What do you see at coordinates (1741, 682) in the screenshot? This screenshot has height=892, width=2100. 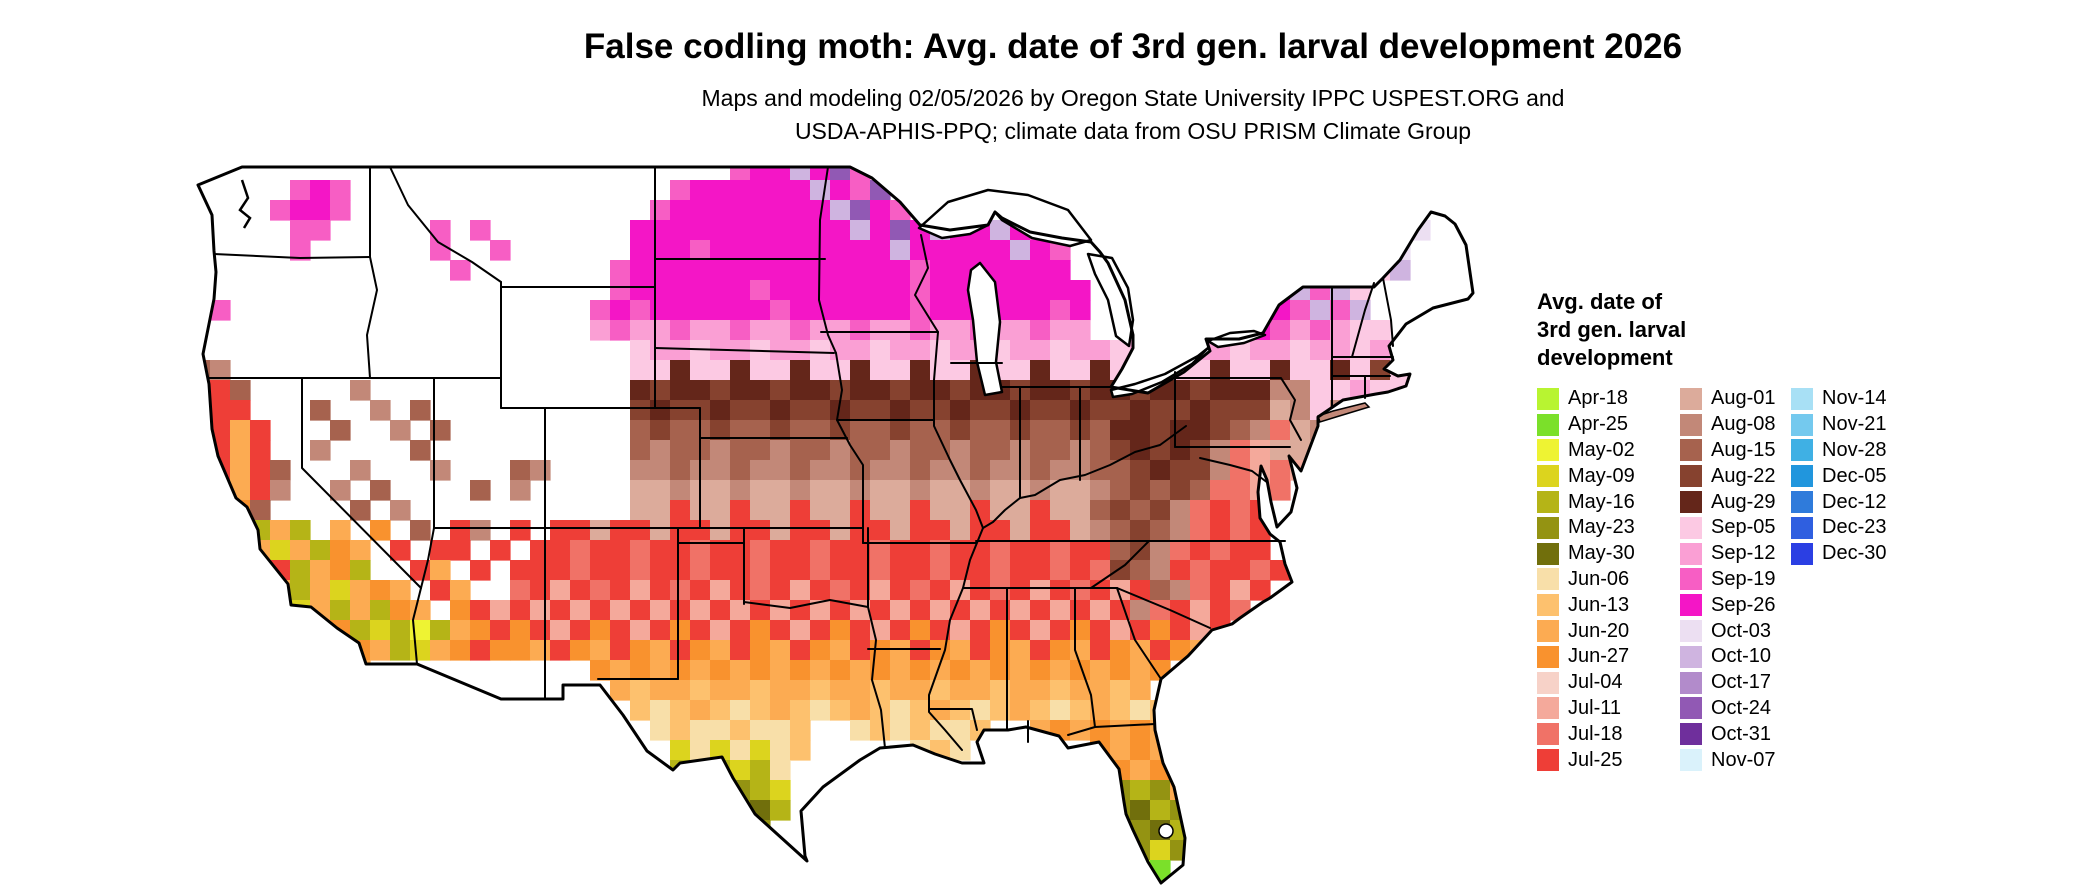 I see `legend-label: Oct-17` at bounding box center [1741, 682].